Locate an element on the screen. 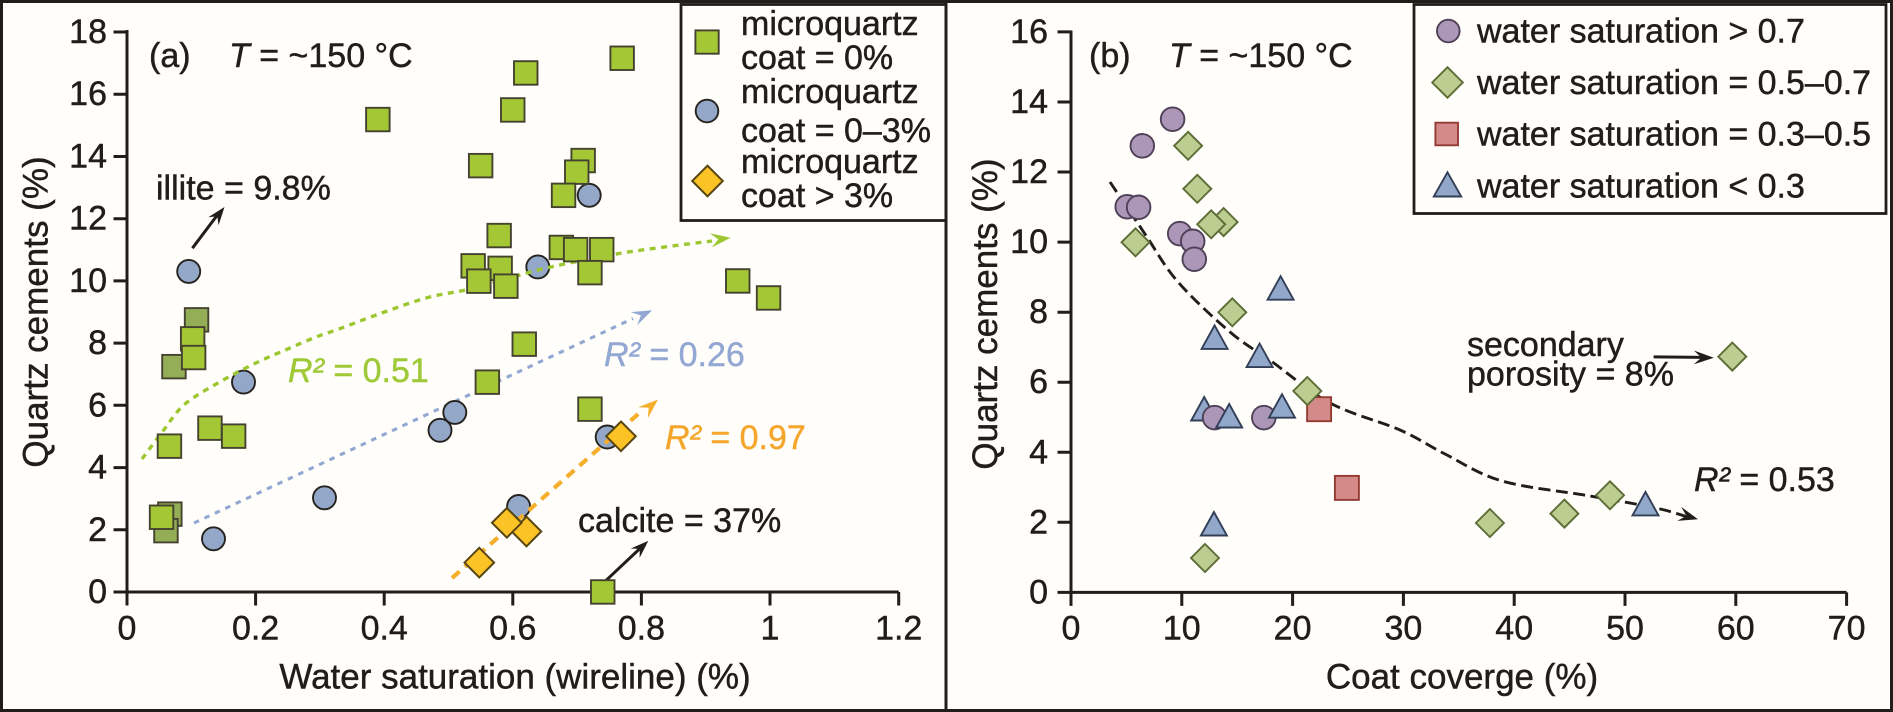 The image size is (1893, 712). svg-text: 20 is located at coordinates (1293, 629).